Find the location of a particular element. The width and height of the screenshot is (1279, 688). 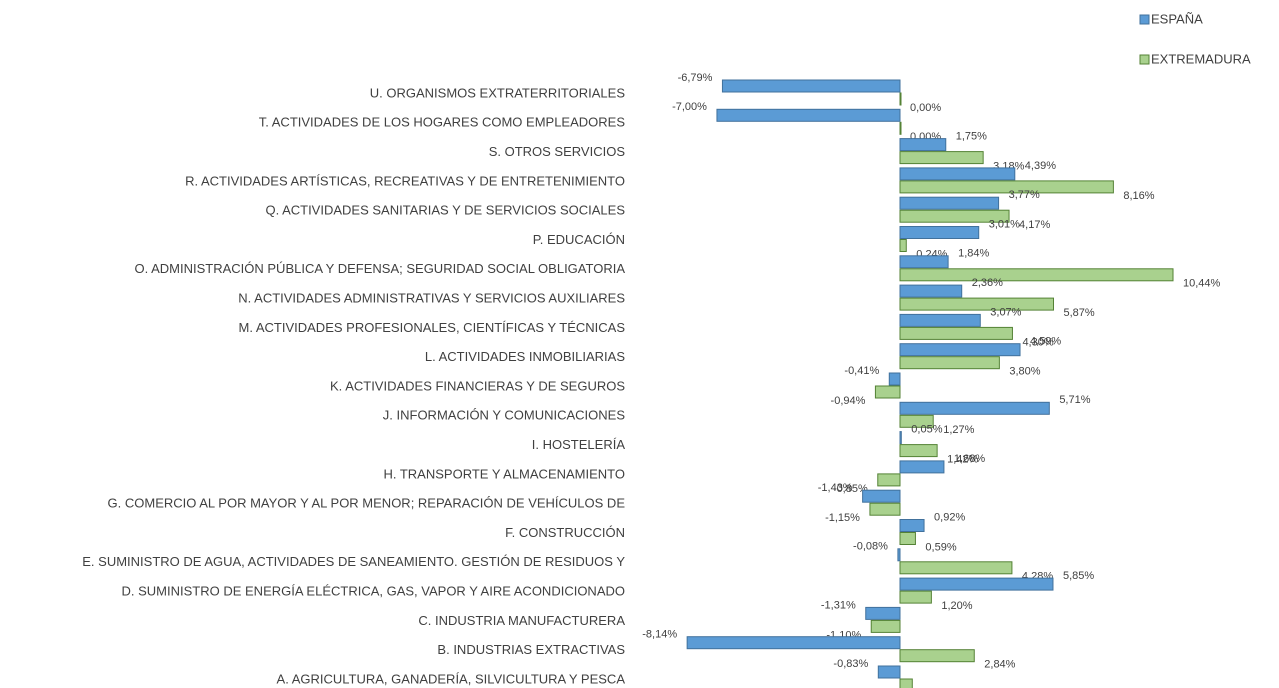

value-label: 3,01% is located at coordinates (1004, 224).